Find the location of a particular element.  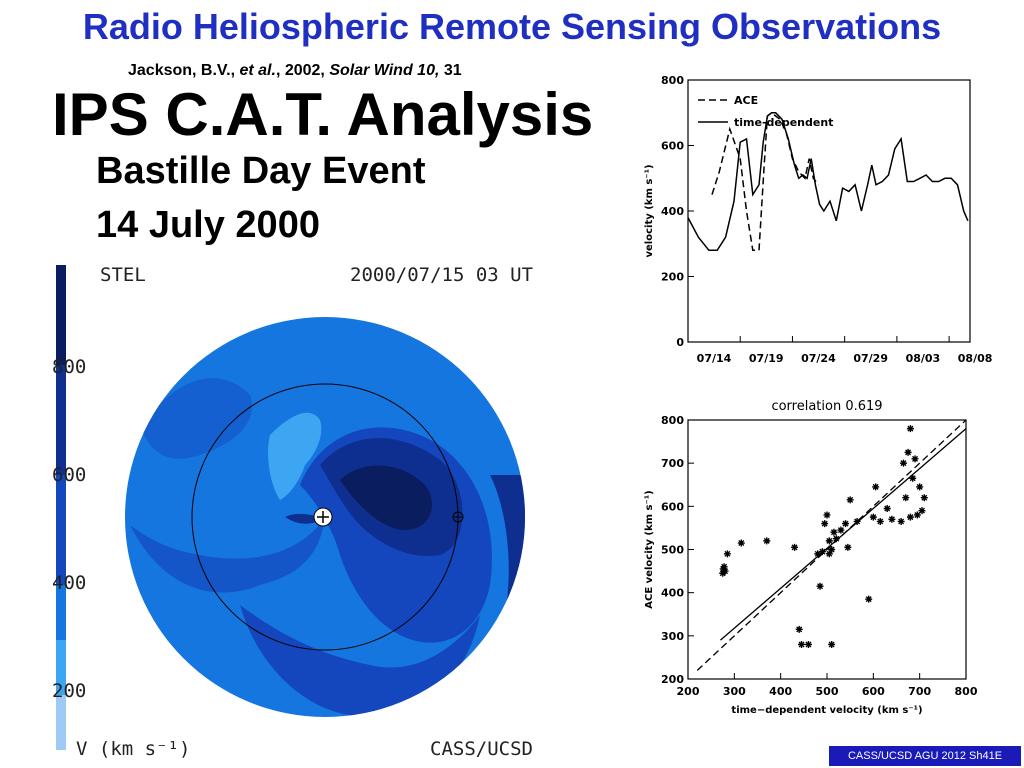

earth-marker is located at coordinates (458, 517).